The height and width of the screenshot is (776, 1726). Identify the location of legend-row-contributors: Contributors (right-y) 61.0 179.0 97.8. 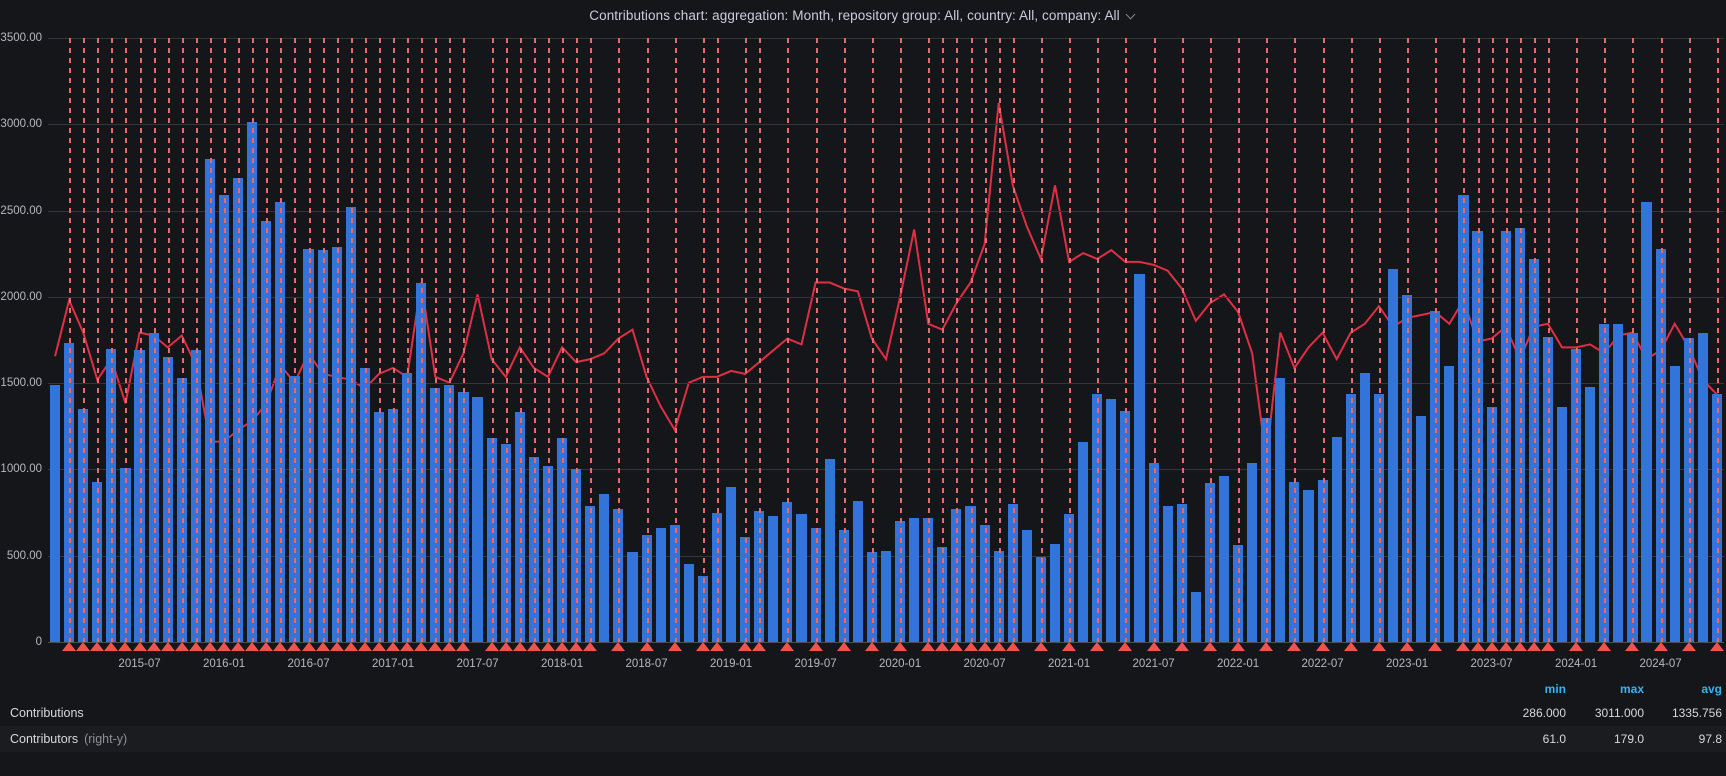
(863, 739).